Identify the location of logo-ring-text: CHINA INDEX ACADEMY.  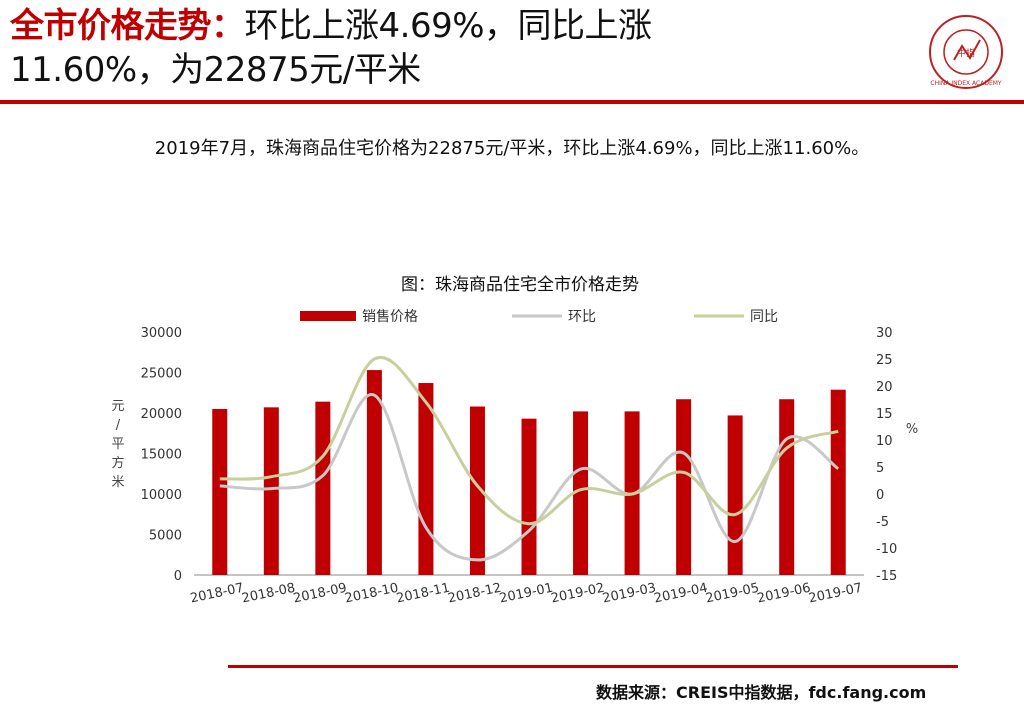
(966, 83).